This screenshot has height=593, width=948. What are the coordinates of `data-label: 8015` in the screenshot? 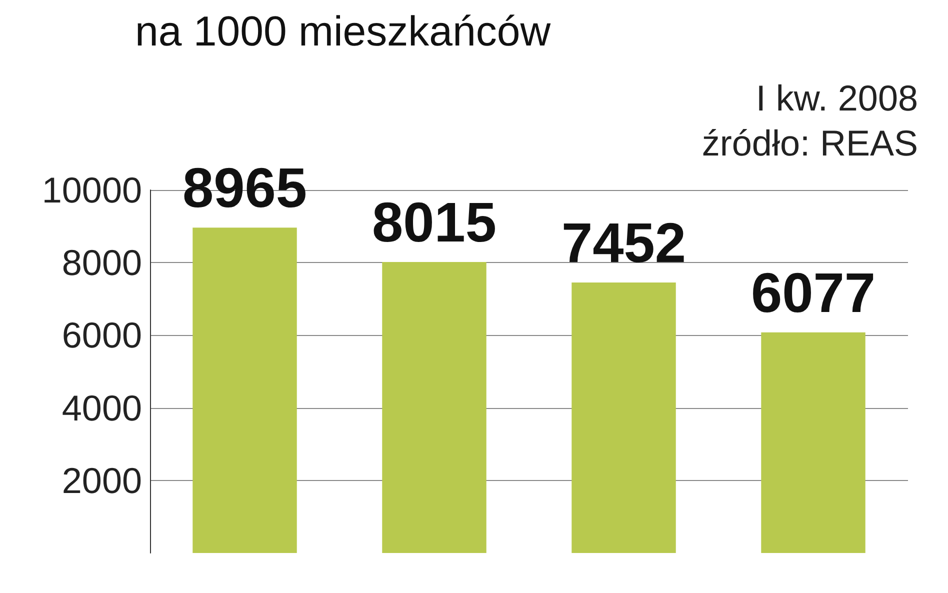 It's located at (434, 222).